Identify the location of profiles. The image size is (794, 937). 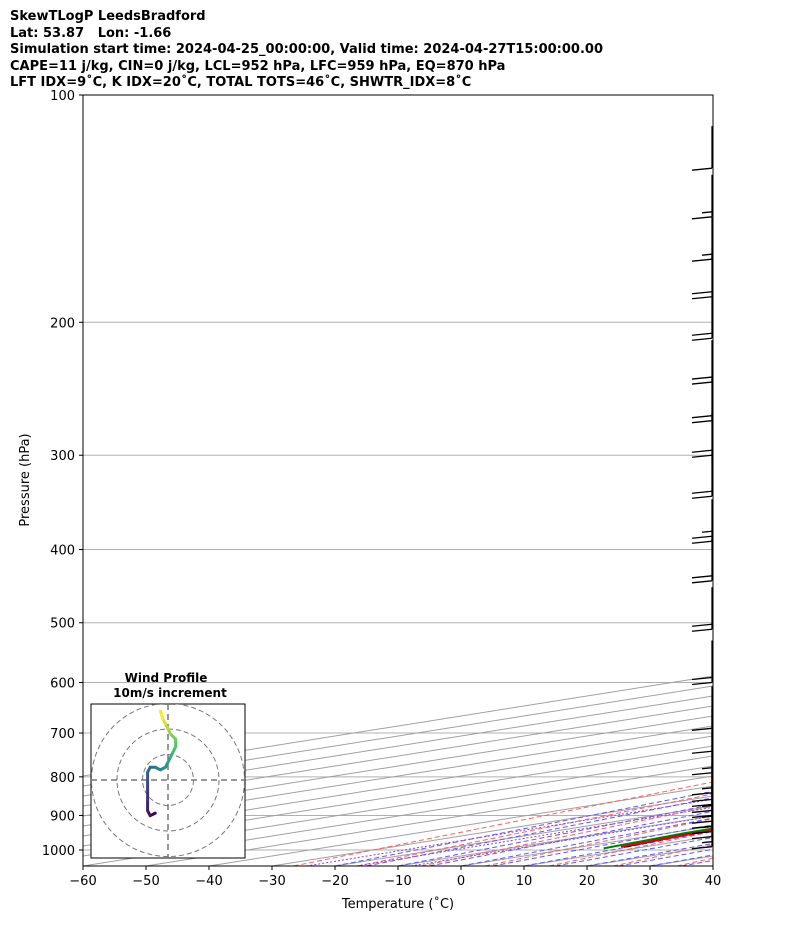
(658, 838).